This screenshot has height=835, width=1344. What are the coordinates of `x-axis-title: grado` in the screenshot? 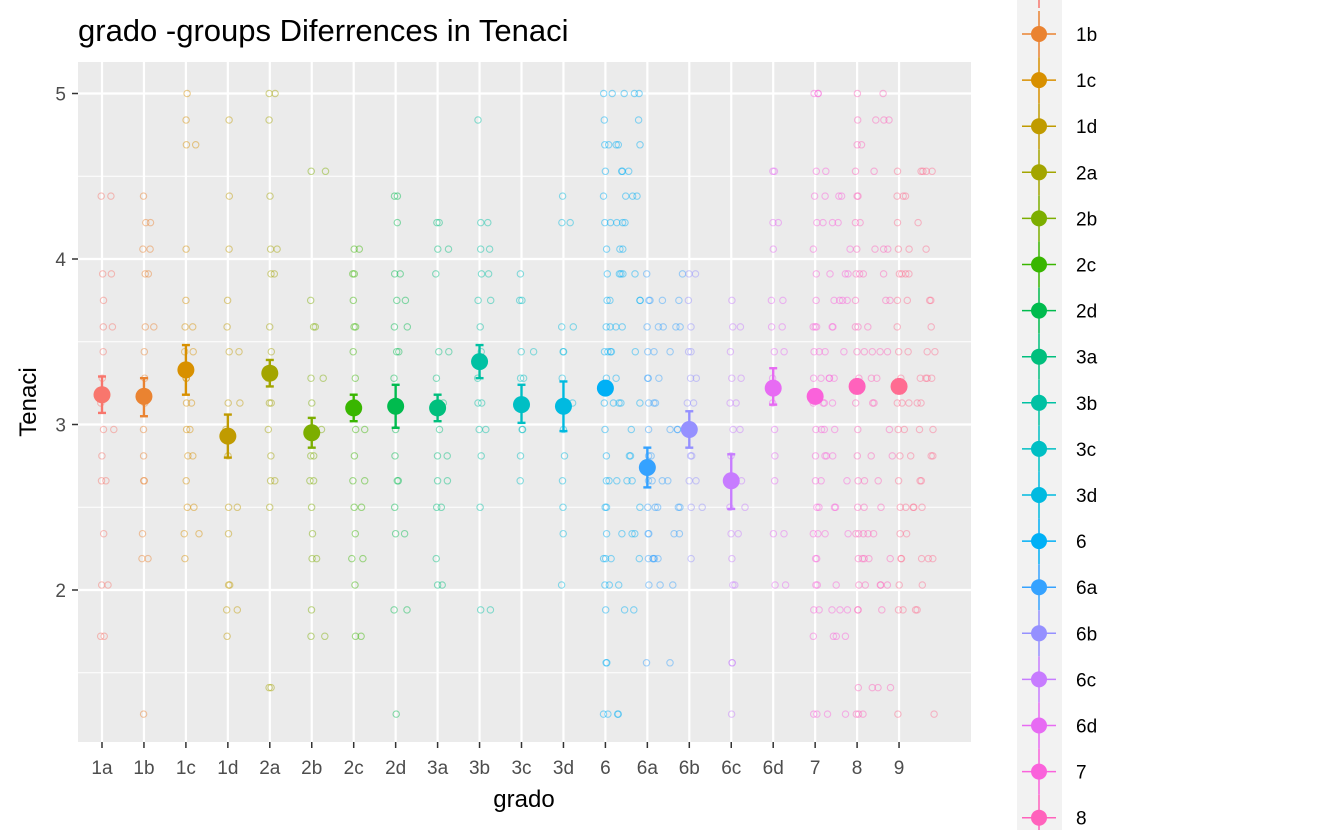 It's located at (523, 799).